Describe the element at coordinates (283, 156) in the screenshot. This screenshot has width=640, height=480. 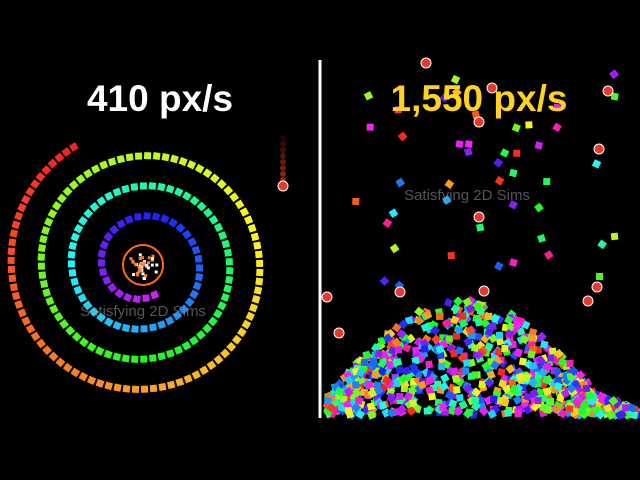
I see `trail` at that location.